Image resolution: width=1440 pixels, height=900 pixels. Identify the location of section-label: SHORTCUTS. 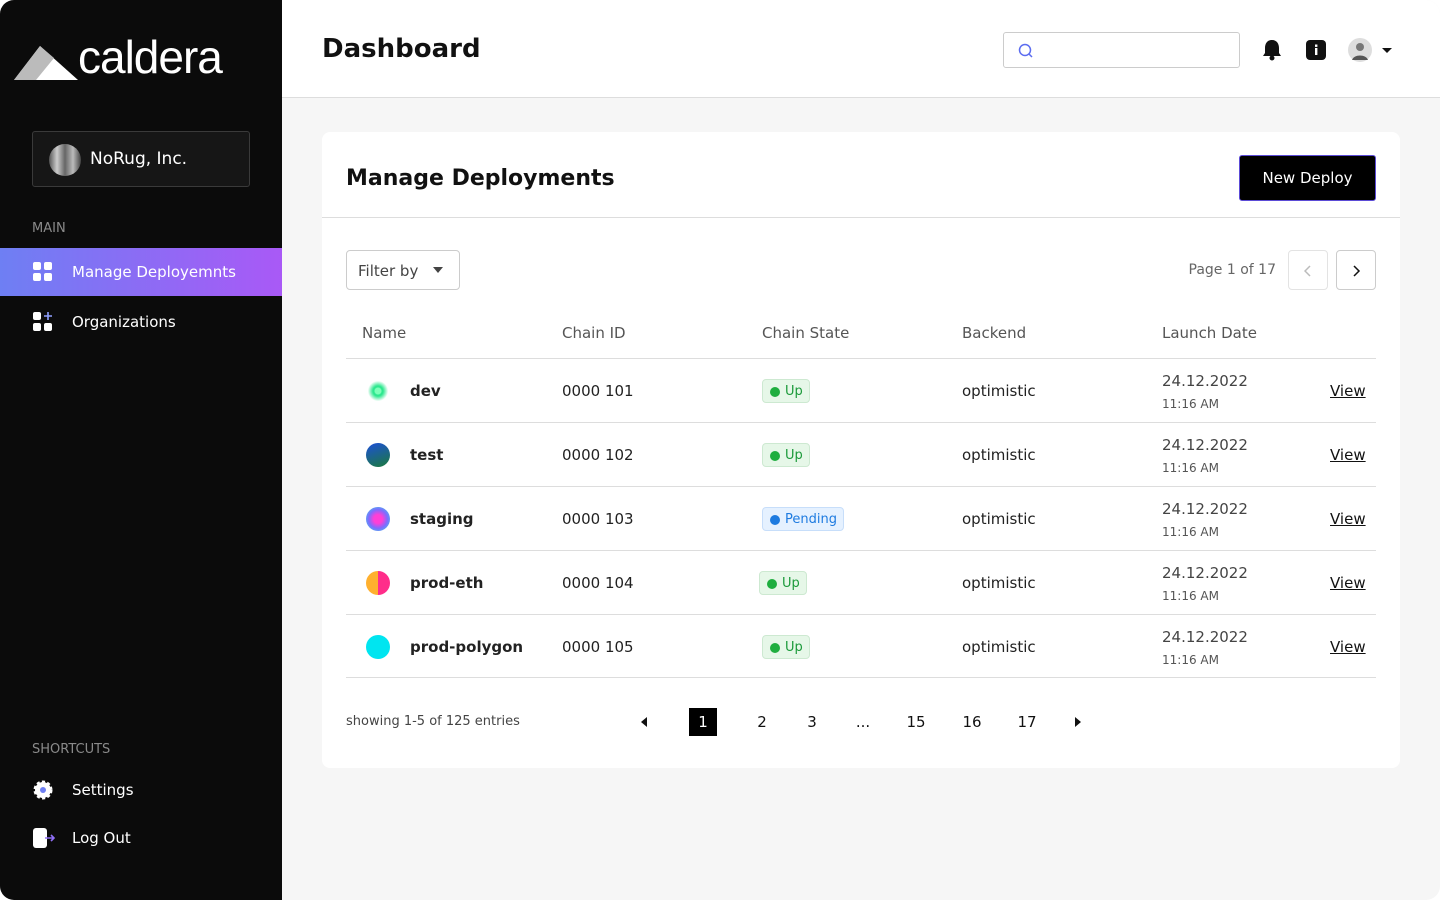
(71, 749).